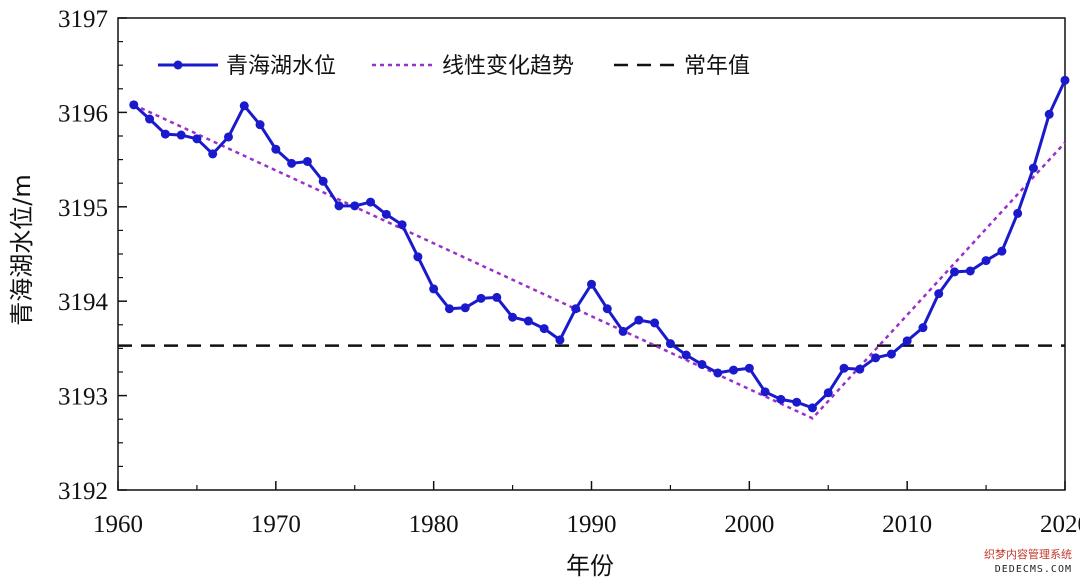 This screenshot has width=1080, height=582. I want to click on legend-label-trend: 线性变化趋势, so click(508, 66).